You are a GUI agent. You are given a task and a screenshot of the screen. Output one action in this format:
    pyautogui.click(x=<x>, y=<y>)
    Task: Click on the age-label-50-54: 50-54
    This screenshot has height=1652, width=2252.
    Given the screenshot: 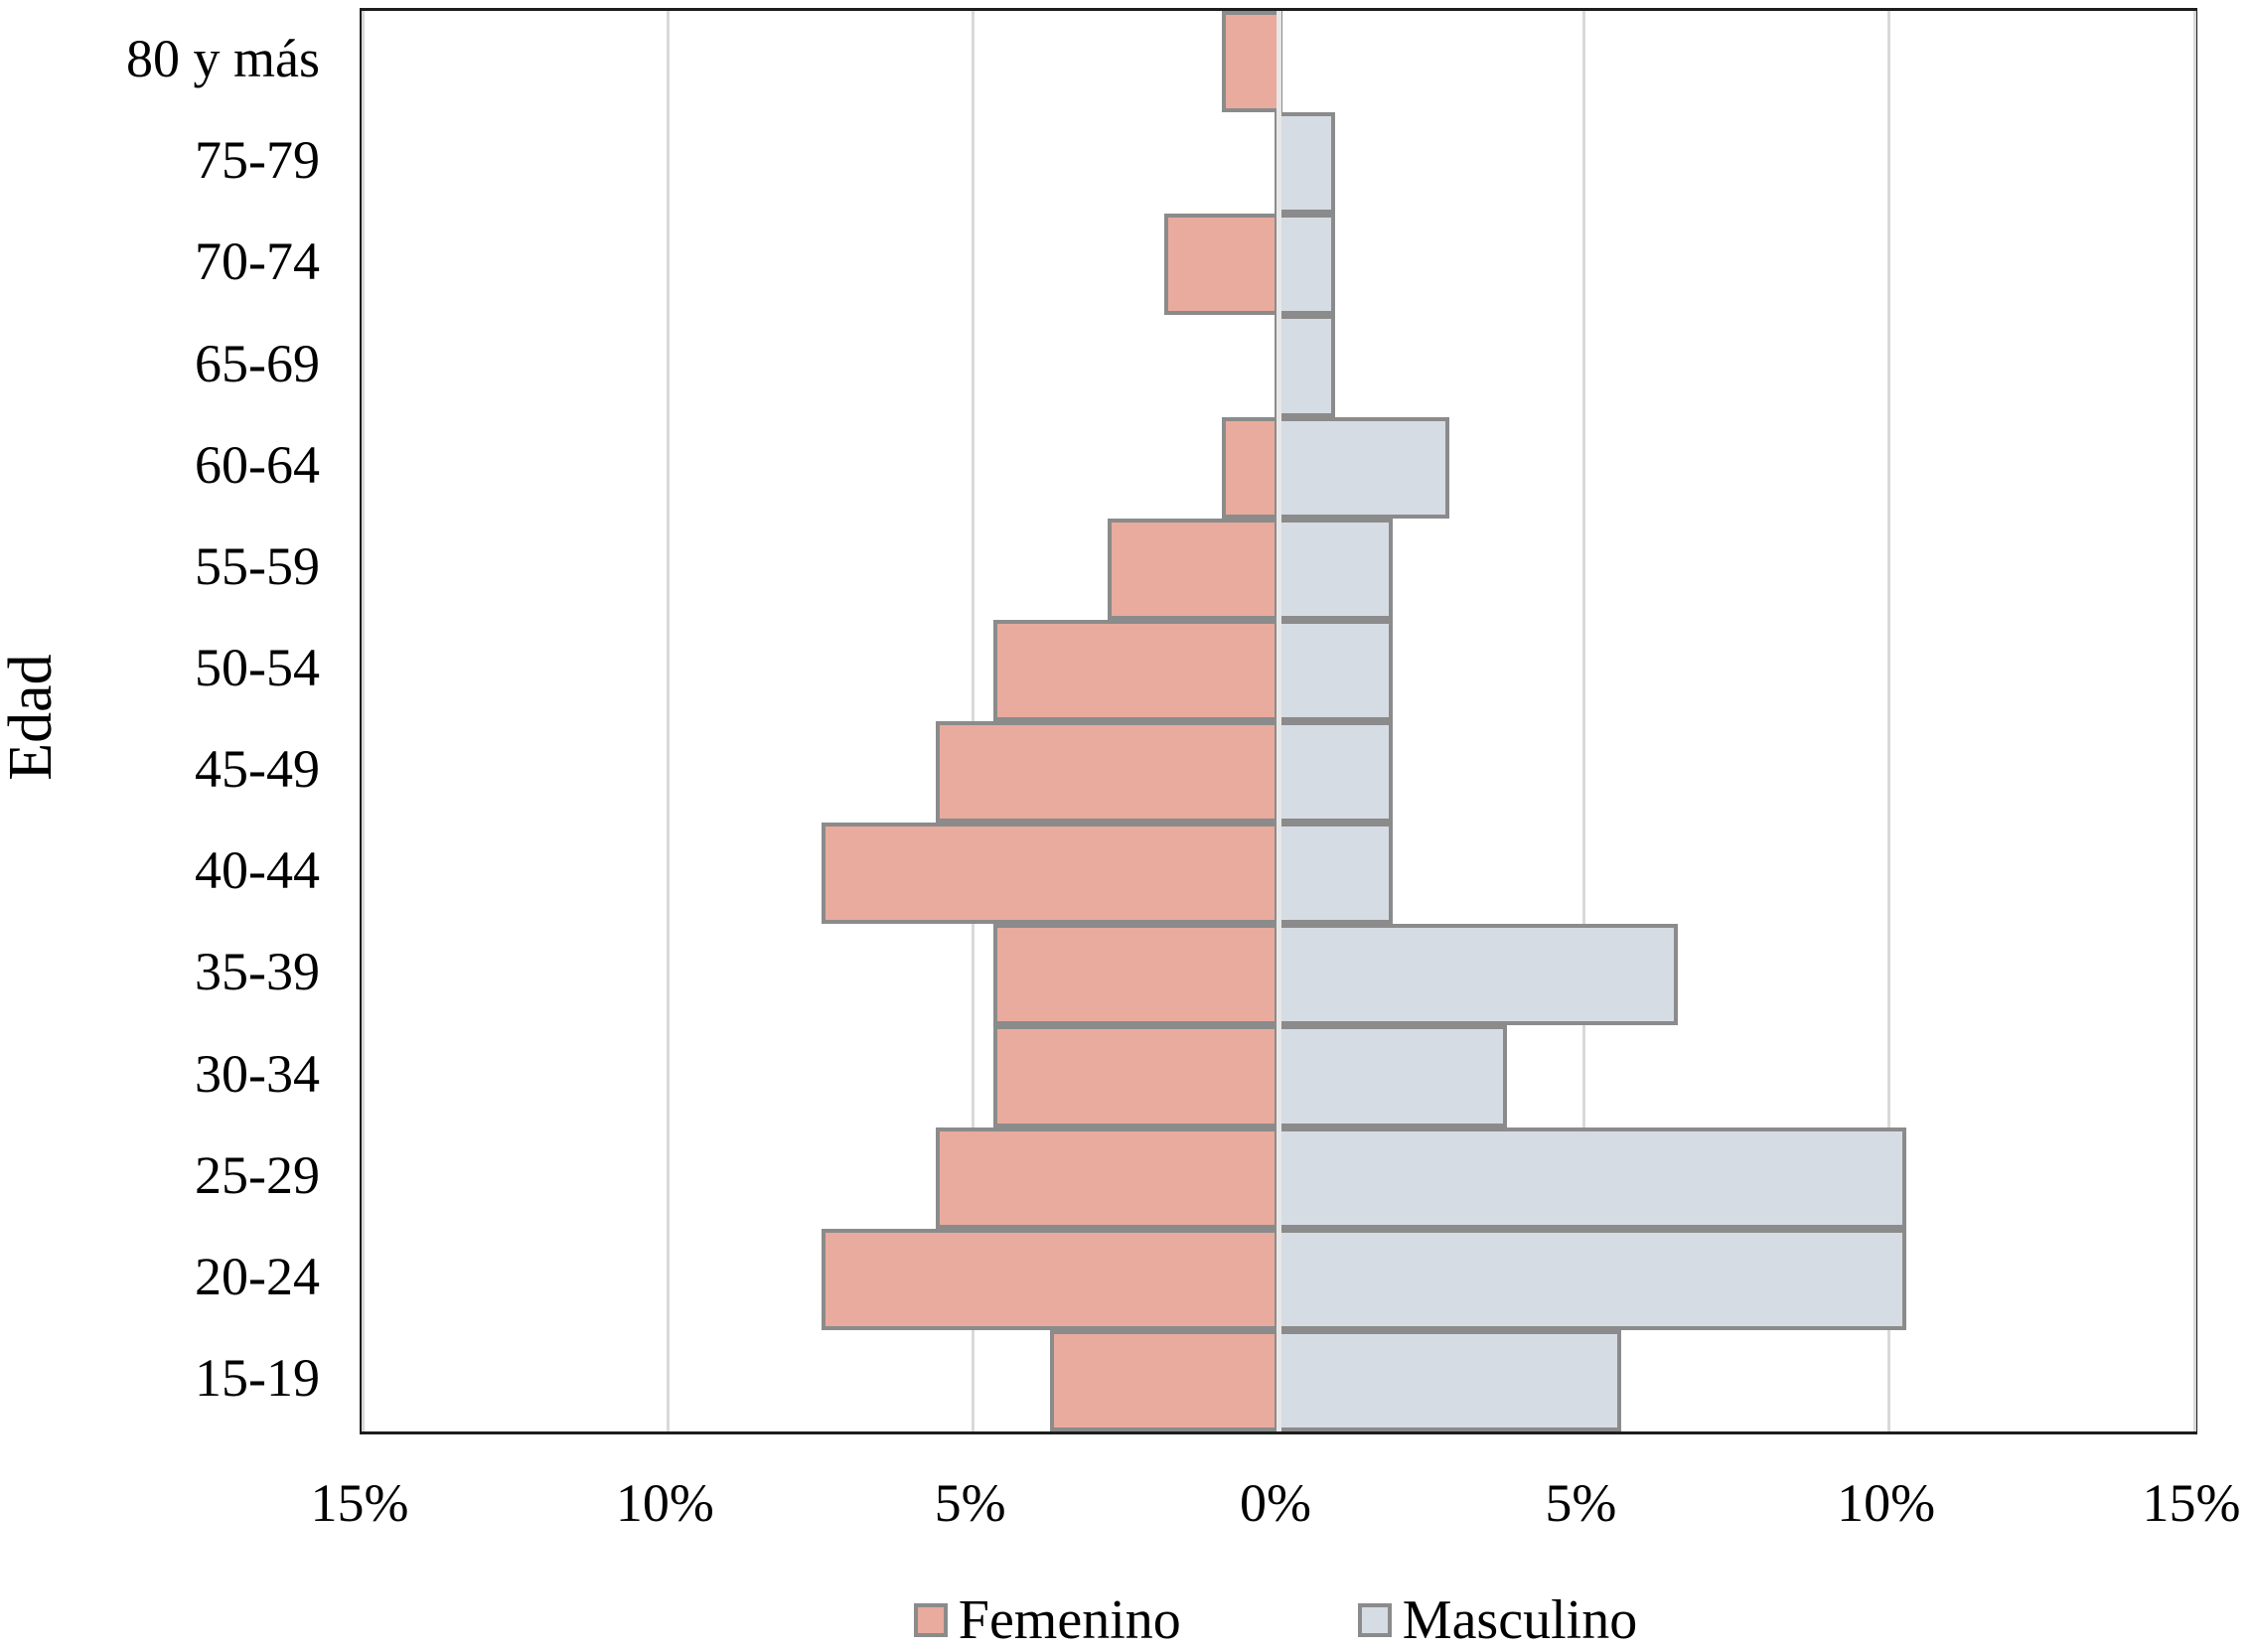 What is the action you would take?
    pyautogui.click(x=257, y=667)
    